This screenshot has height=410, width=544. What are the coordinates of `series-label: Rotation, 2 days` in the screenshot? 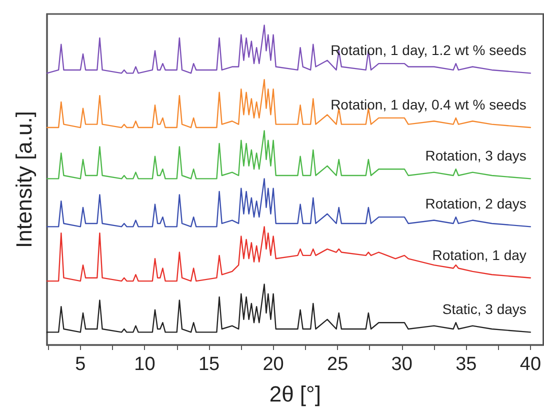 It's located at (475, 204).